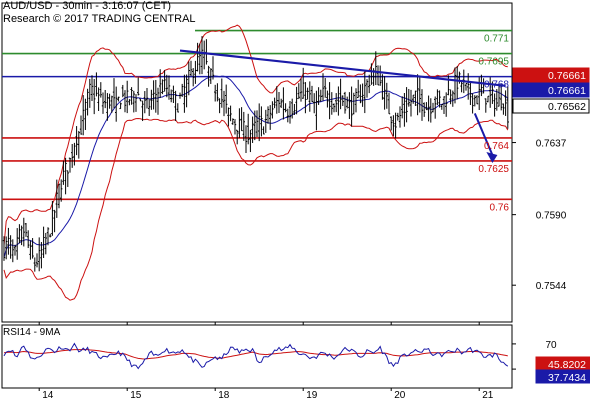 The image size is (590, 400). Describe the element at coordinates (500, 207) in the screenshot. I see `level-label-0.76: 0.76` at that location.